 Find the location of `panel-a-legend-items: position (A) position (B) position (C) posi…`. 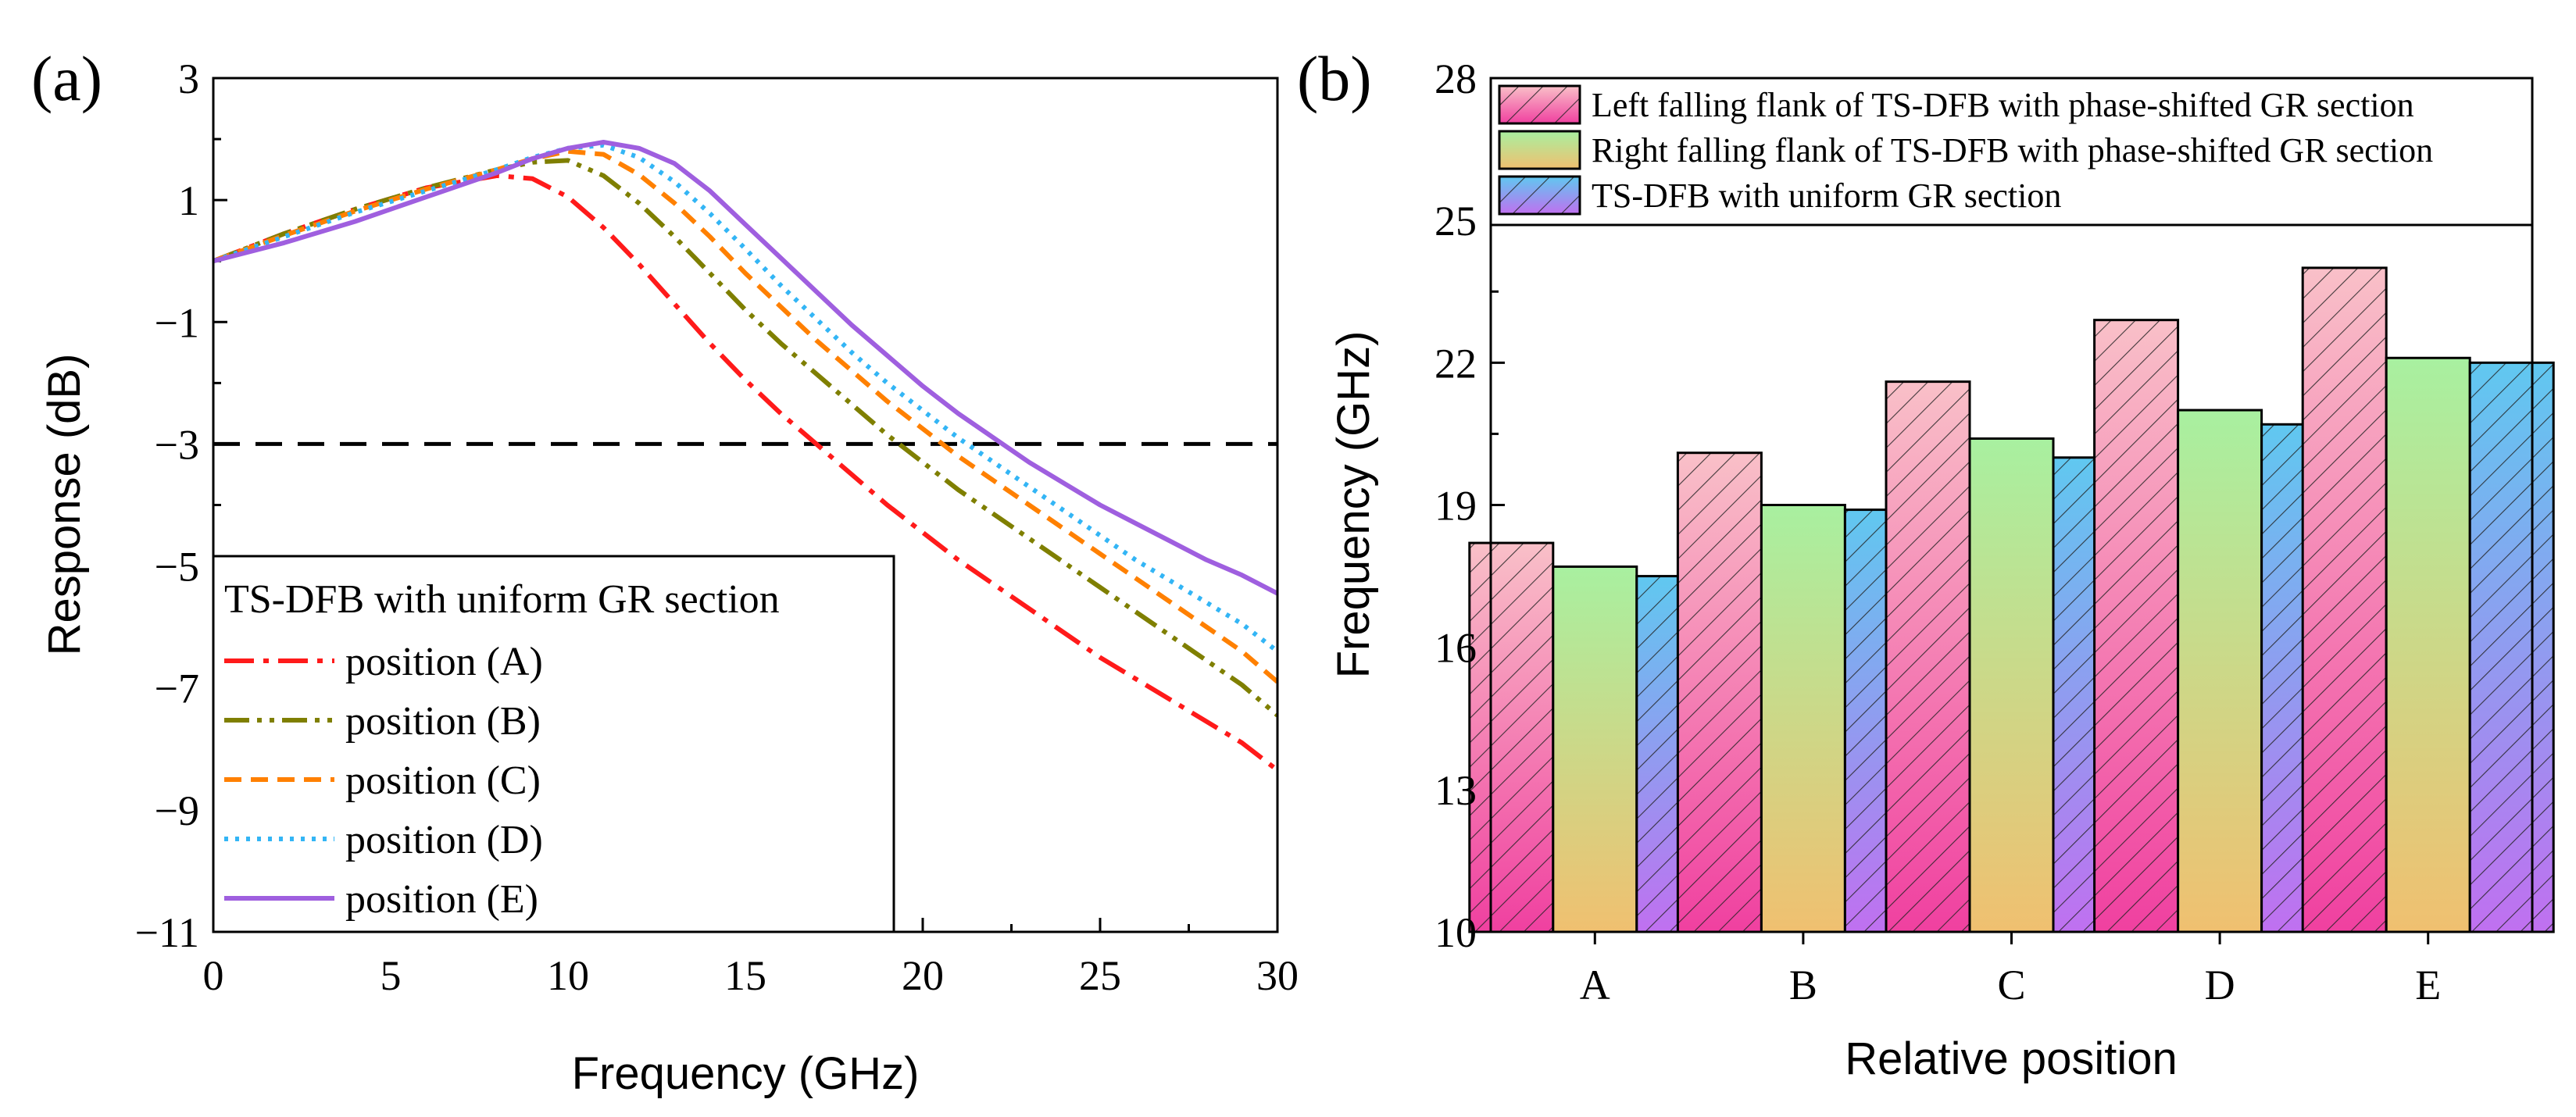

panel-a-legend-items: position (A) position (B) position (C) posi… is located at coordinates (384, 781).